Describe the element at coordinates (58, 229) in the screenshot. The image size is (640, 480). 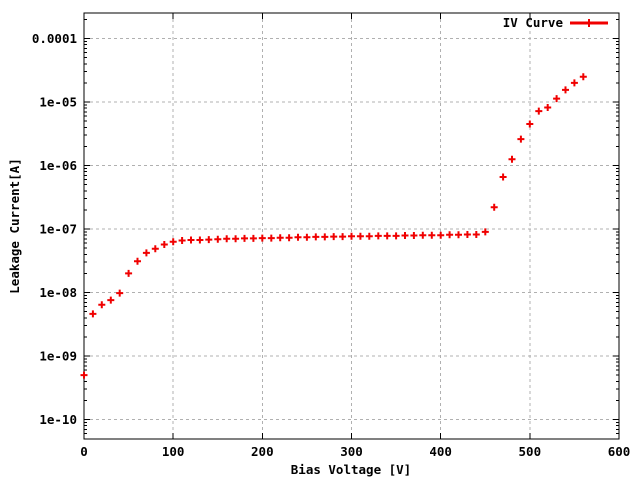
I see `y-tick-label: 1e-07` at that location.